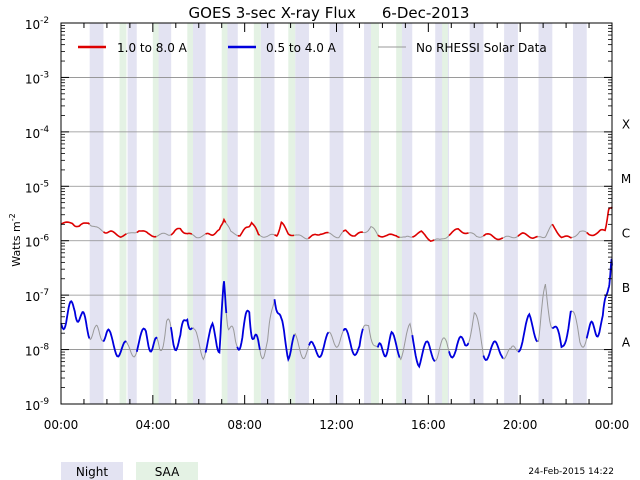 The width and height of the screenshot is (640, 480). Describe the element at coordinates (244, 425) in the screenshot. I see `x-tick-label: 08:00` at that location.